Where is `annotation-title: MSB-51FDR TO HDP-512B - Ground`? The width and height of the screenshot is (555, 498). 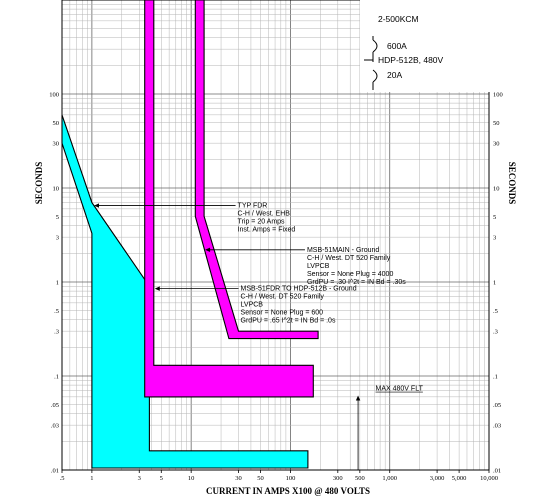
annotation-title: MSB-51FDR TO HDP-512B - Ground is located at coordinates (299, 289).